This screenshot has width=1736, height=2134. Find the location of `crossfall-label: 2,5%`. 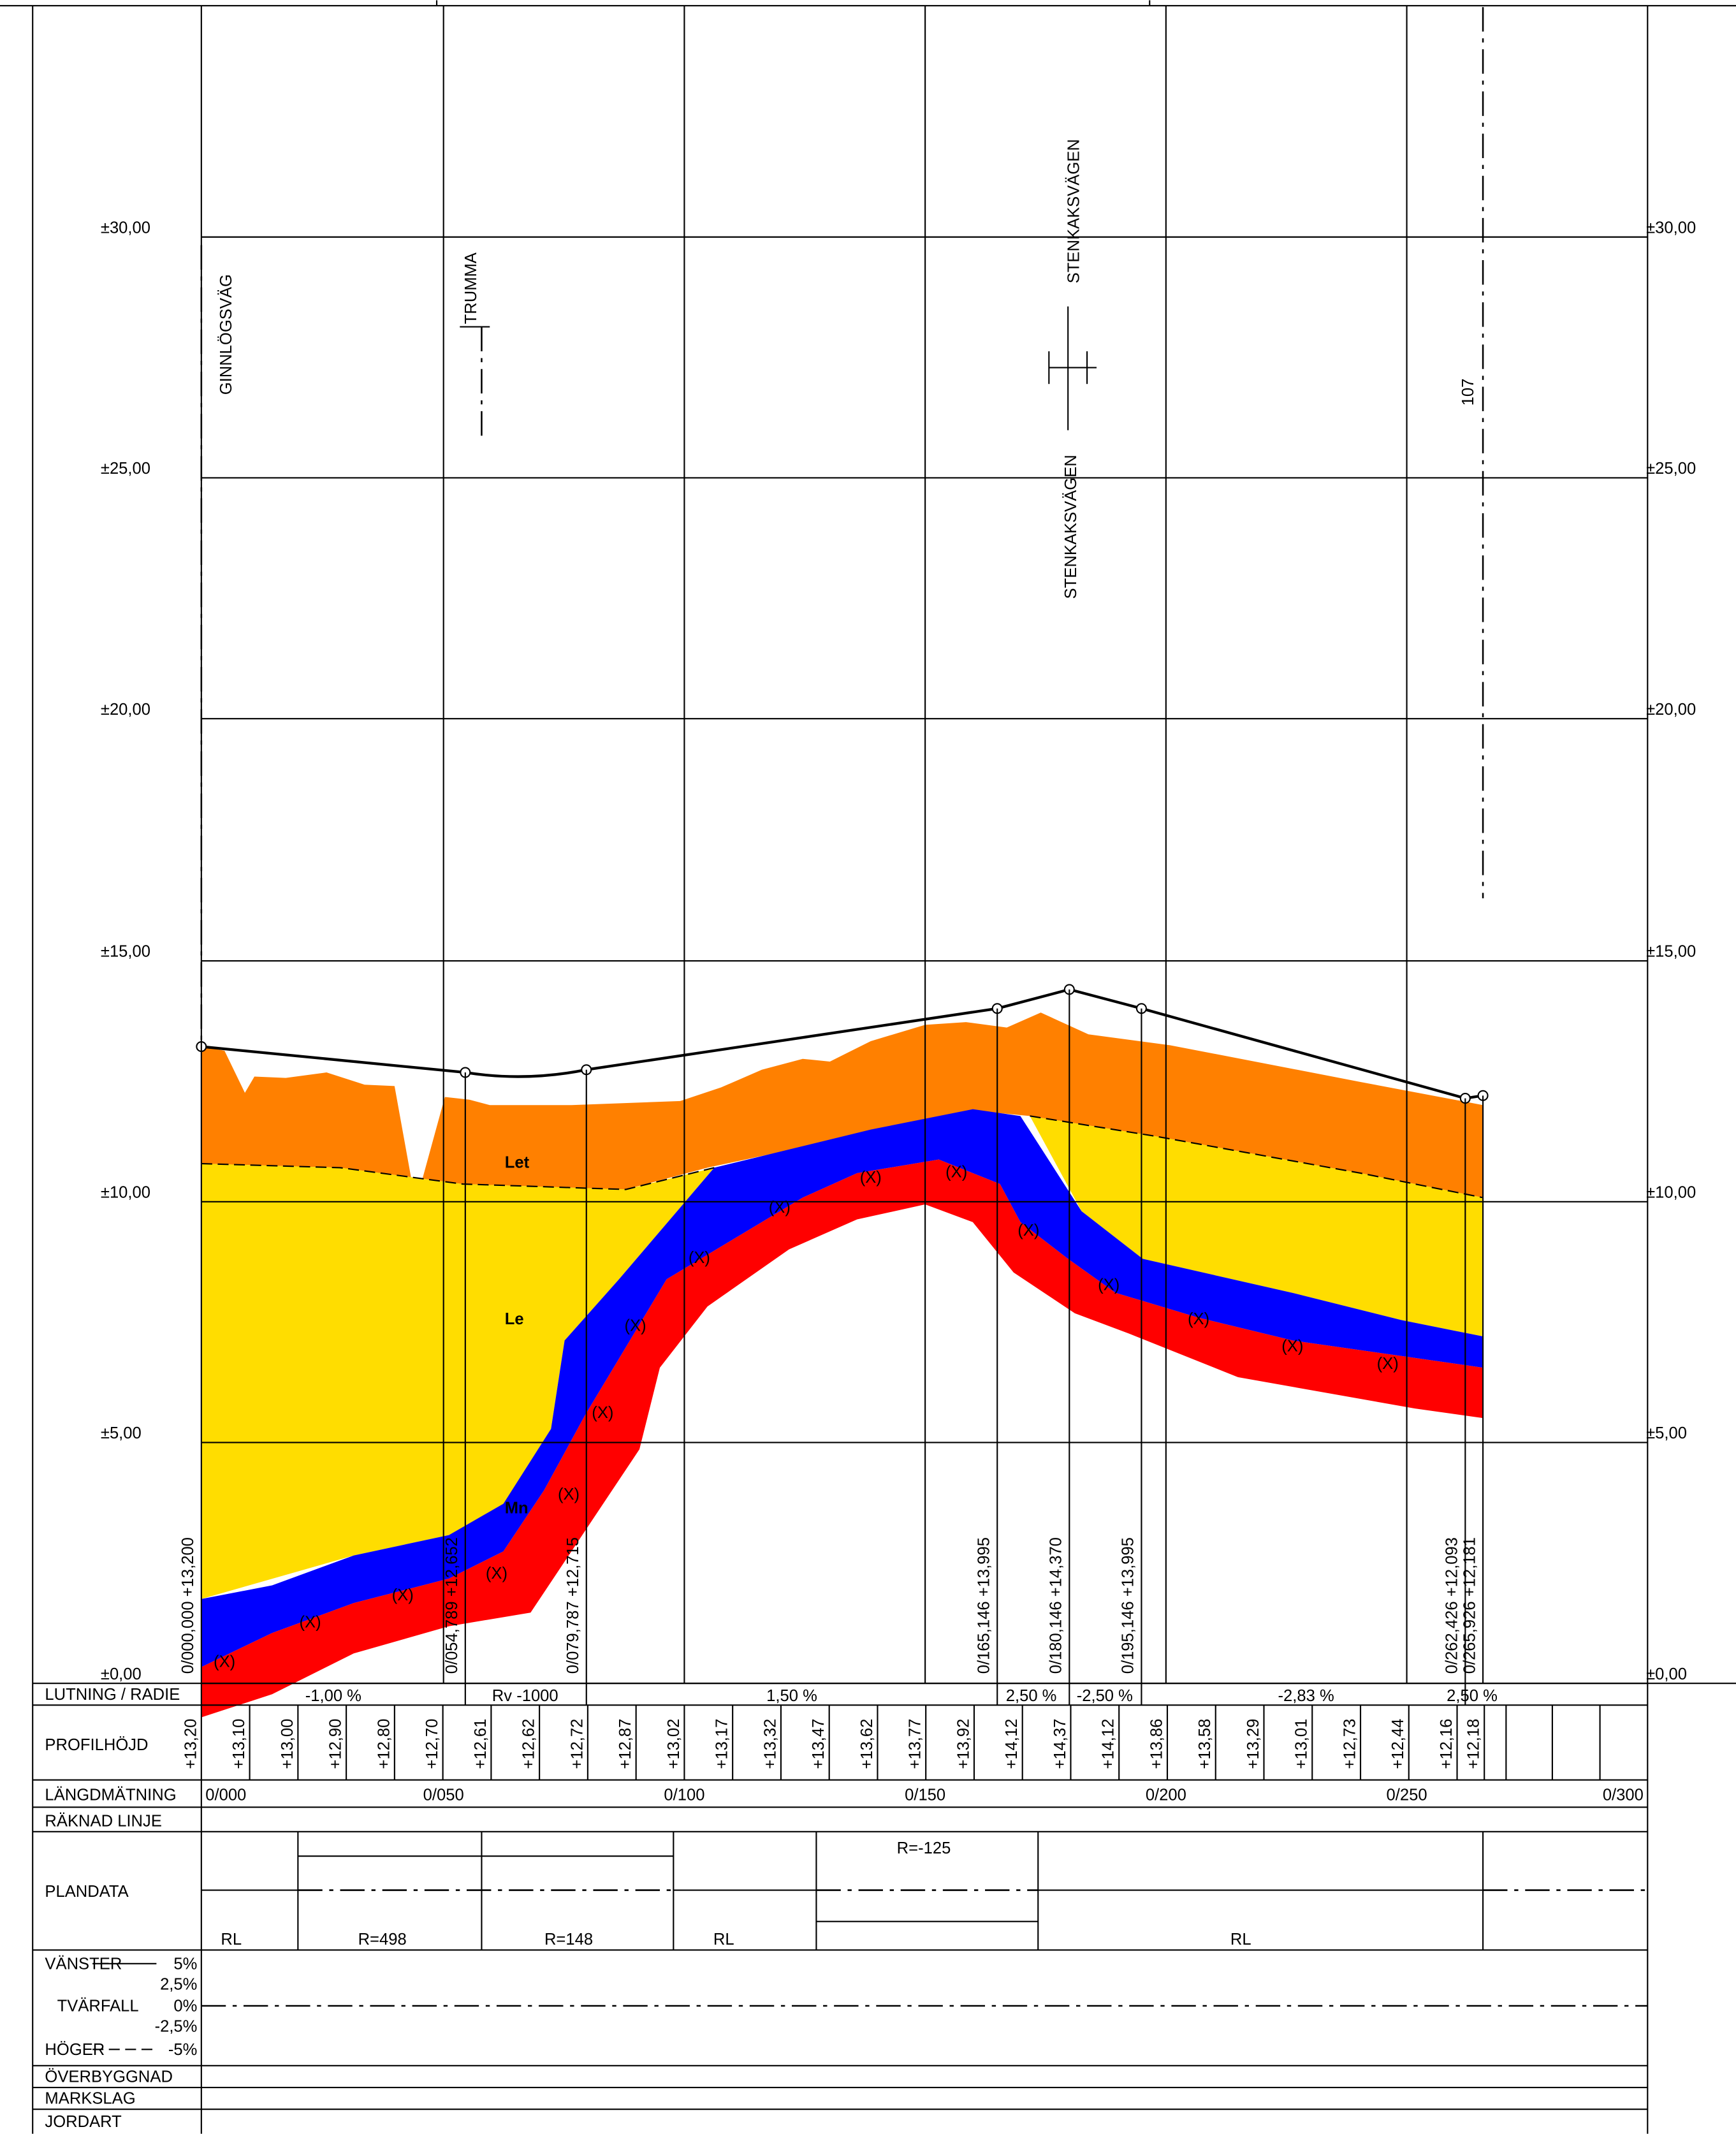

crossfall-label: 2,5% is located at coordinates (178, 1984).